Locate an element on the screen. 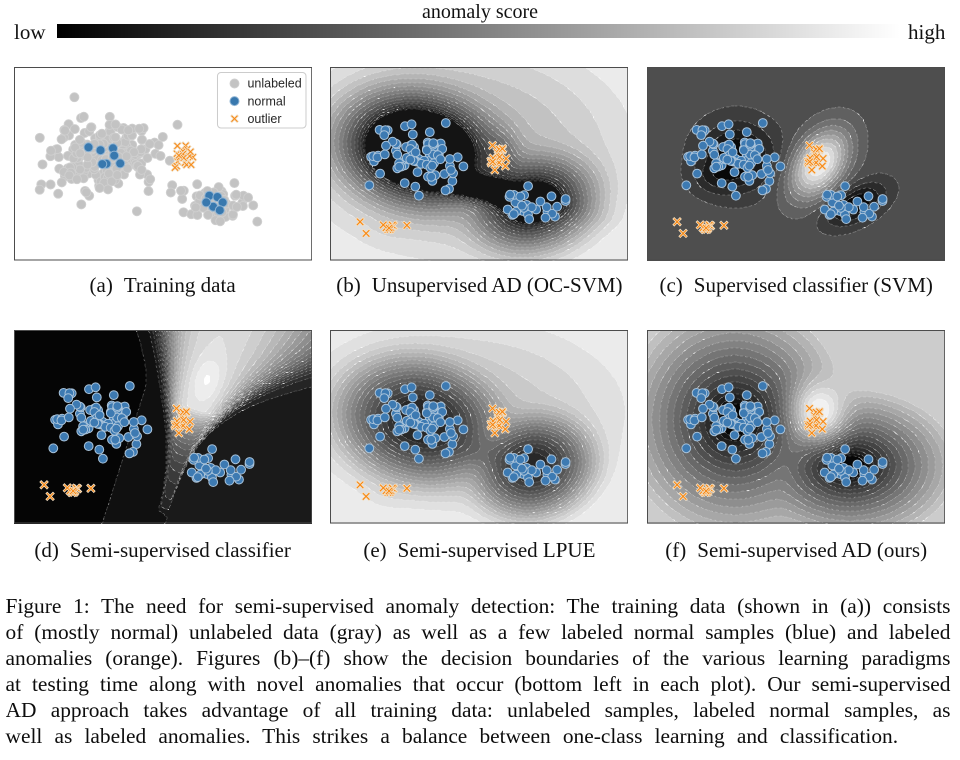  svg-text: normal is located at coordinates (266, 101).